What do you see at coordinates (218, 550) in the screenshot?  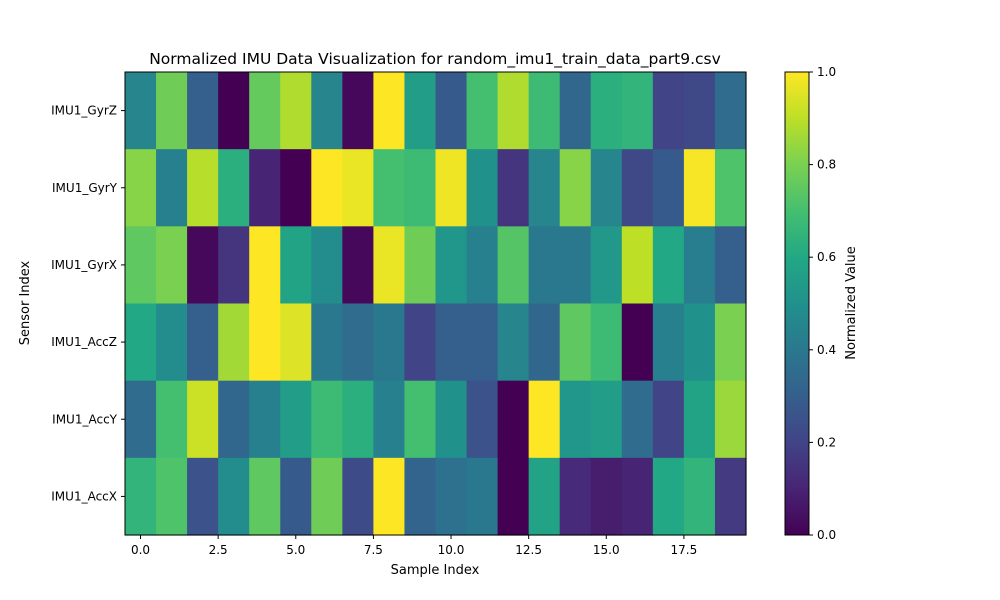 I see `x-tick-label: 2.5` at bounding box center [218, 550].